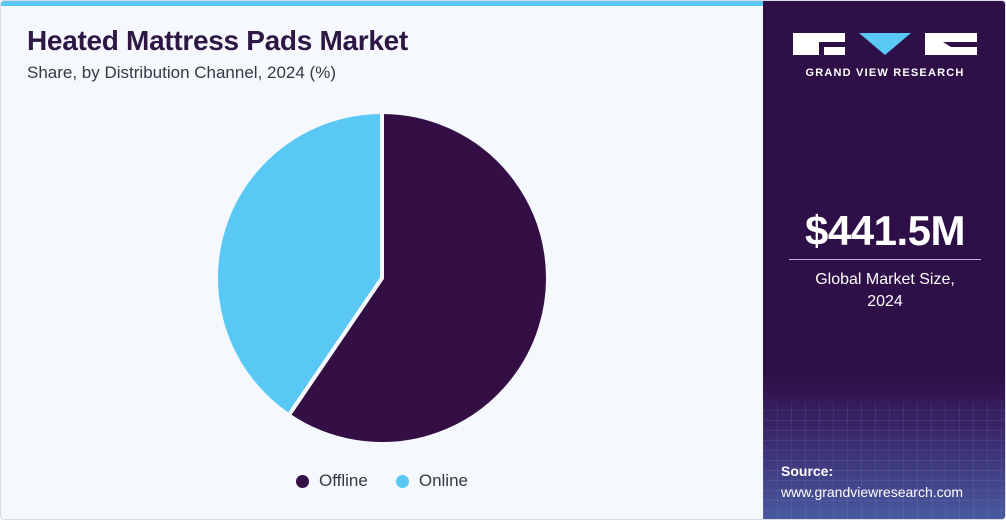 The width and height of the screenshot is (1006, 520). What do you see at coordinates (885, 44) in the screenshot?
I see `grand-view-research-logo-icon` at bounding box center [885, 44].